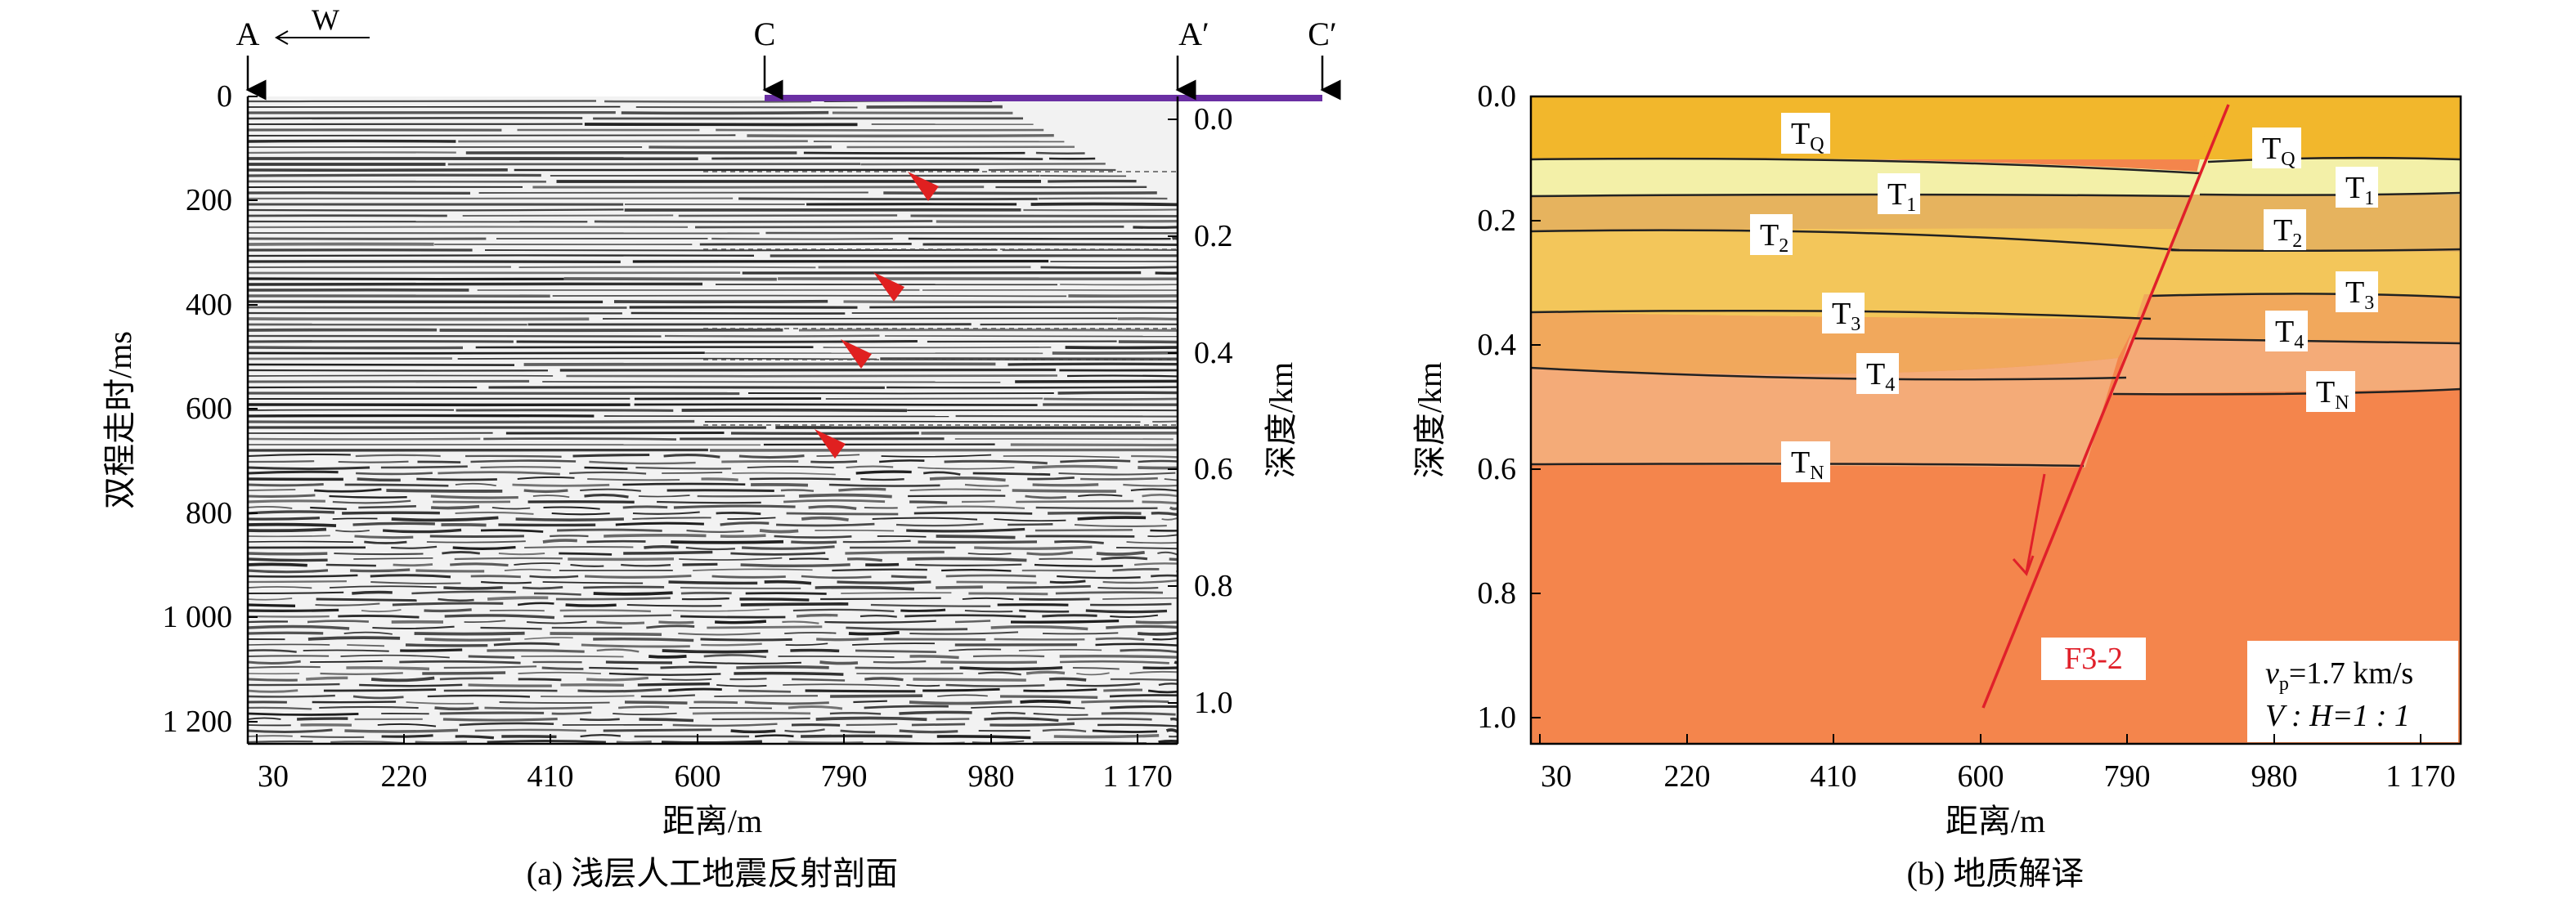 The height and width of the screenshot is (904, 2576). What do you see at coordinates (2339, 675) in the screenshot?
I see `velocity-text: vp=1.7 km/s` at bounding box center [2339, 675].